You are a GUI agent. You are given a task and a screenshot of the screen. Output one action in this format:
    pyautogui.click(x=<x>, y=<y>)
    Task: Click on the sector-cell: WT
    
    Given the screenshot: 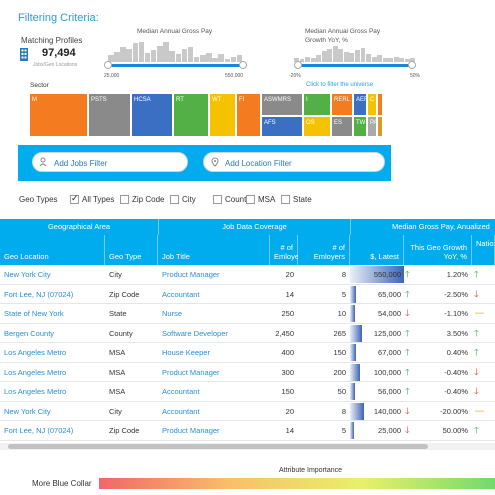 What is the action you would take?
    pyautogui.click(x=222, y=115)
    